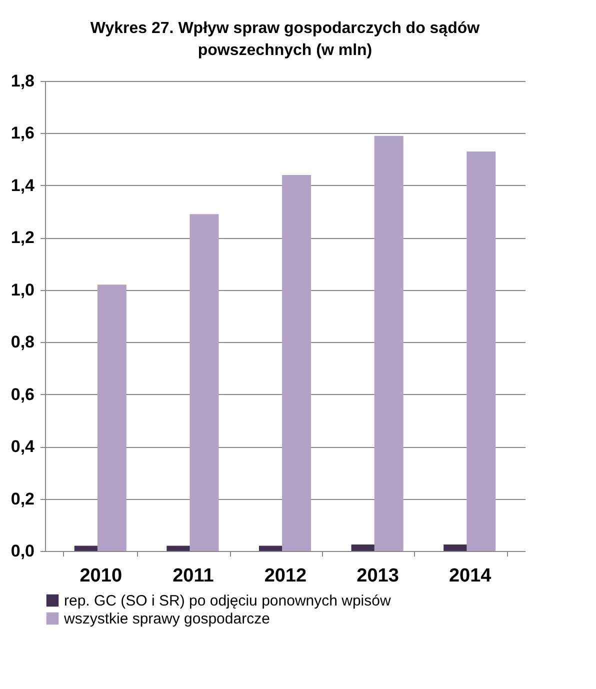 The height and width of the screenshot is (689, 596). What do you see at coordinates (23, 446) in the screenshot?
I see `y-tick-label: 0,4` at bounding box center [23, 446].